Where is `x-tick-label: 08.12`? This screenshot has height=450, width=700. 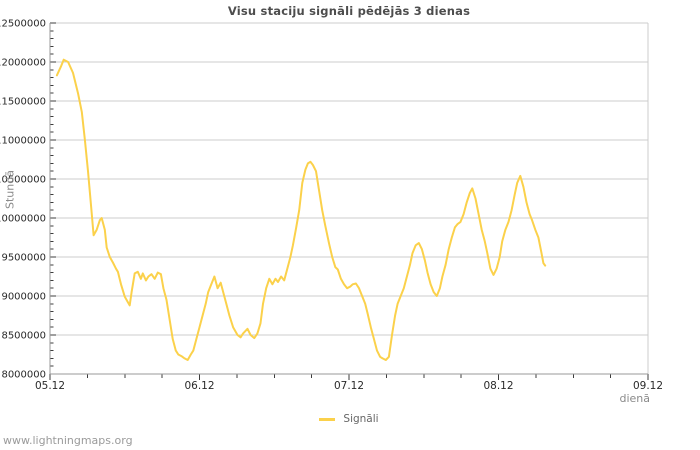 x-tick-label: 08.12 is located at coordinates (498, 386).